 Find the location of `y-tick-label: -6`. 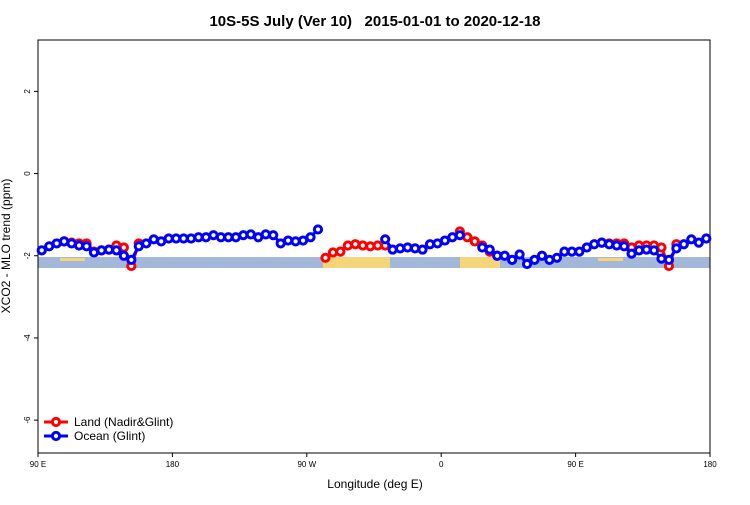

y-tick-label: -6 is located at coordinates (27, 420).